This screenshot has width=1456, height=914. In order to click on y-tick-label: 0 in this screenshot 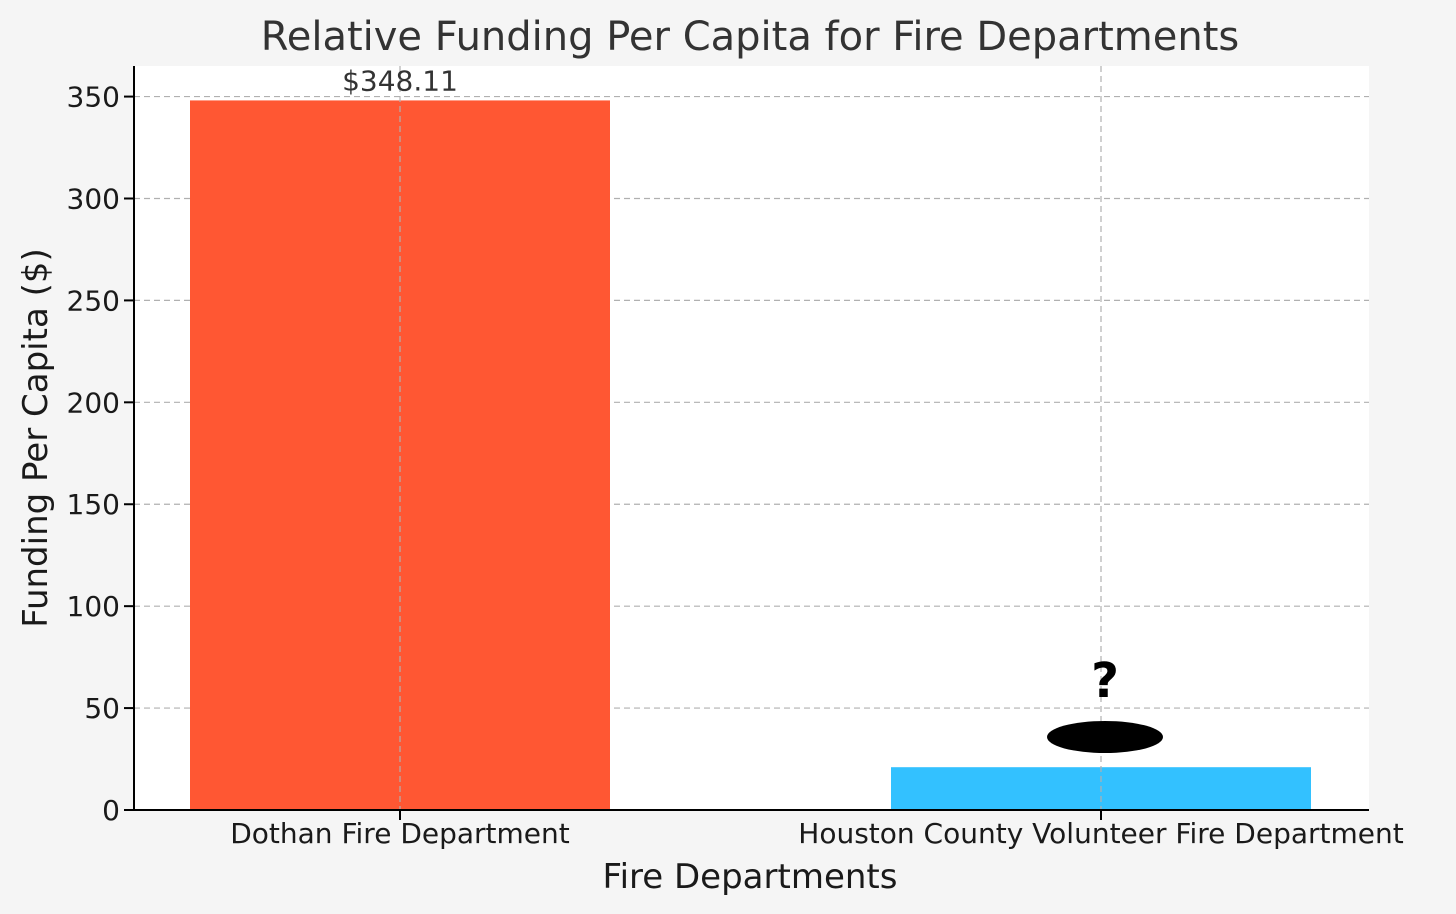, I will do `click(111, 810)`.